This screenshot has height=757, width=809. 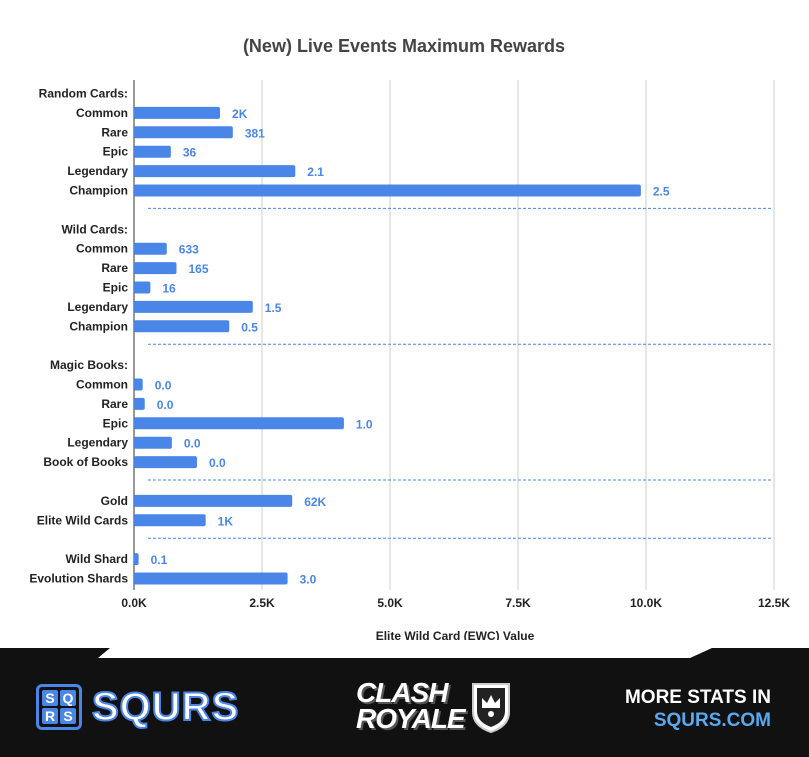 What do you see at coordinates (59, 707) in the screenshot?
I see `squrs-logo-mark: S Q R S` at bounding box center [59, 707].